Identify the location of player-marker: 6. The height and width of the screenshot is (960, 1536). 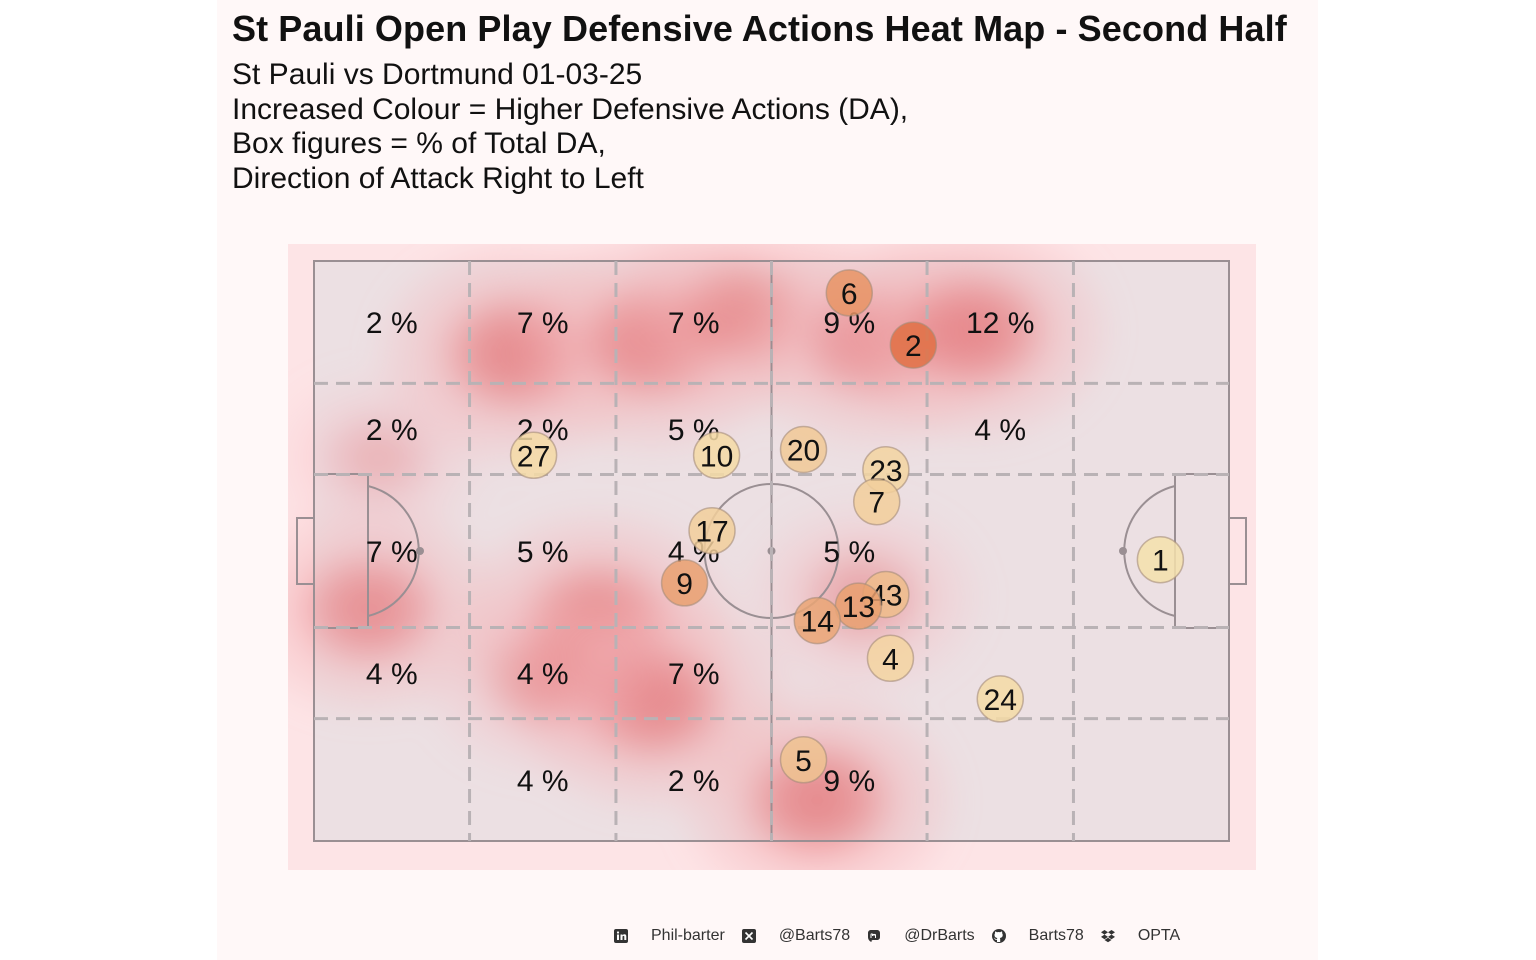
(849, 293).